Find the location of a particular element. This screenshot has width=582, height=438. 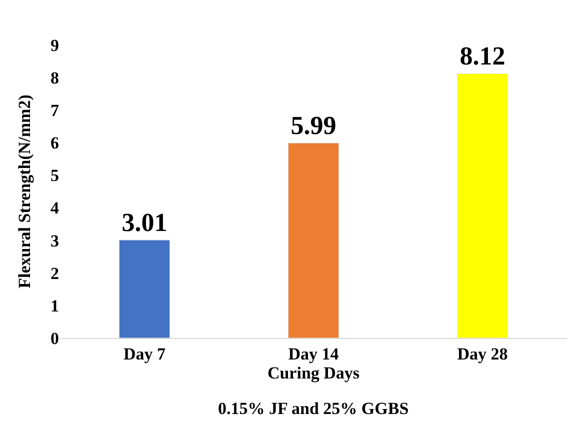

text: 0.15% JF and 25% GGBS is located at coordinates (313, 408).